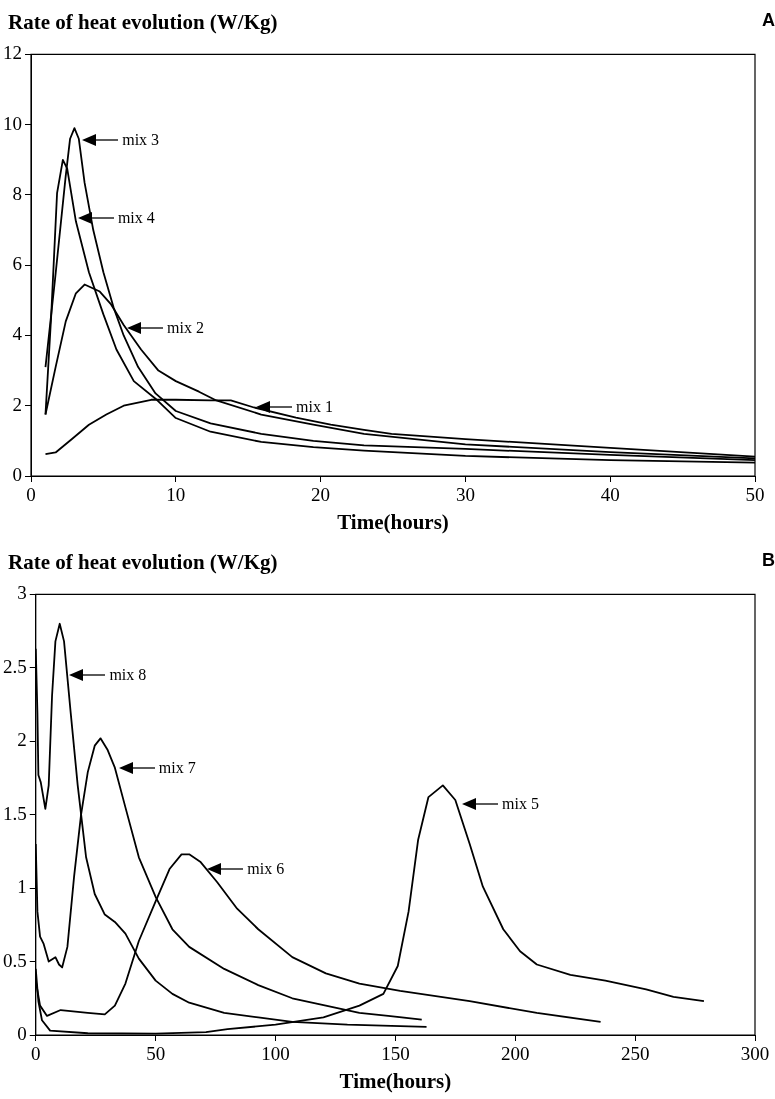 The width and height of the screenshot is (775, 1099). I want to click on x-tick-label: 200, so click(515, 1054).